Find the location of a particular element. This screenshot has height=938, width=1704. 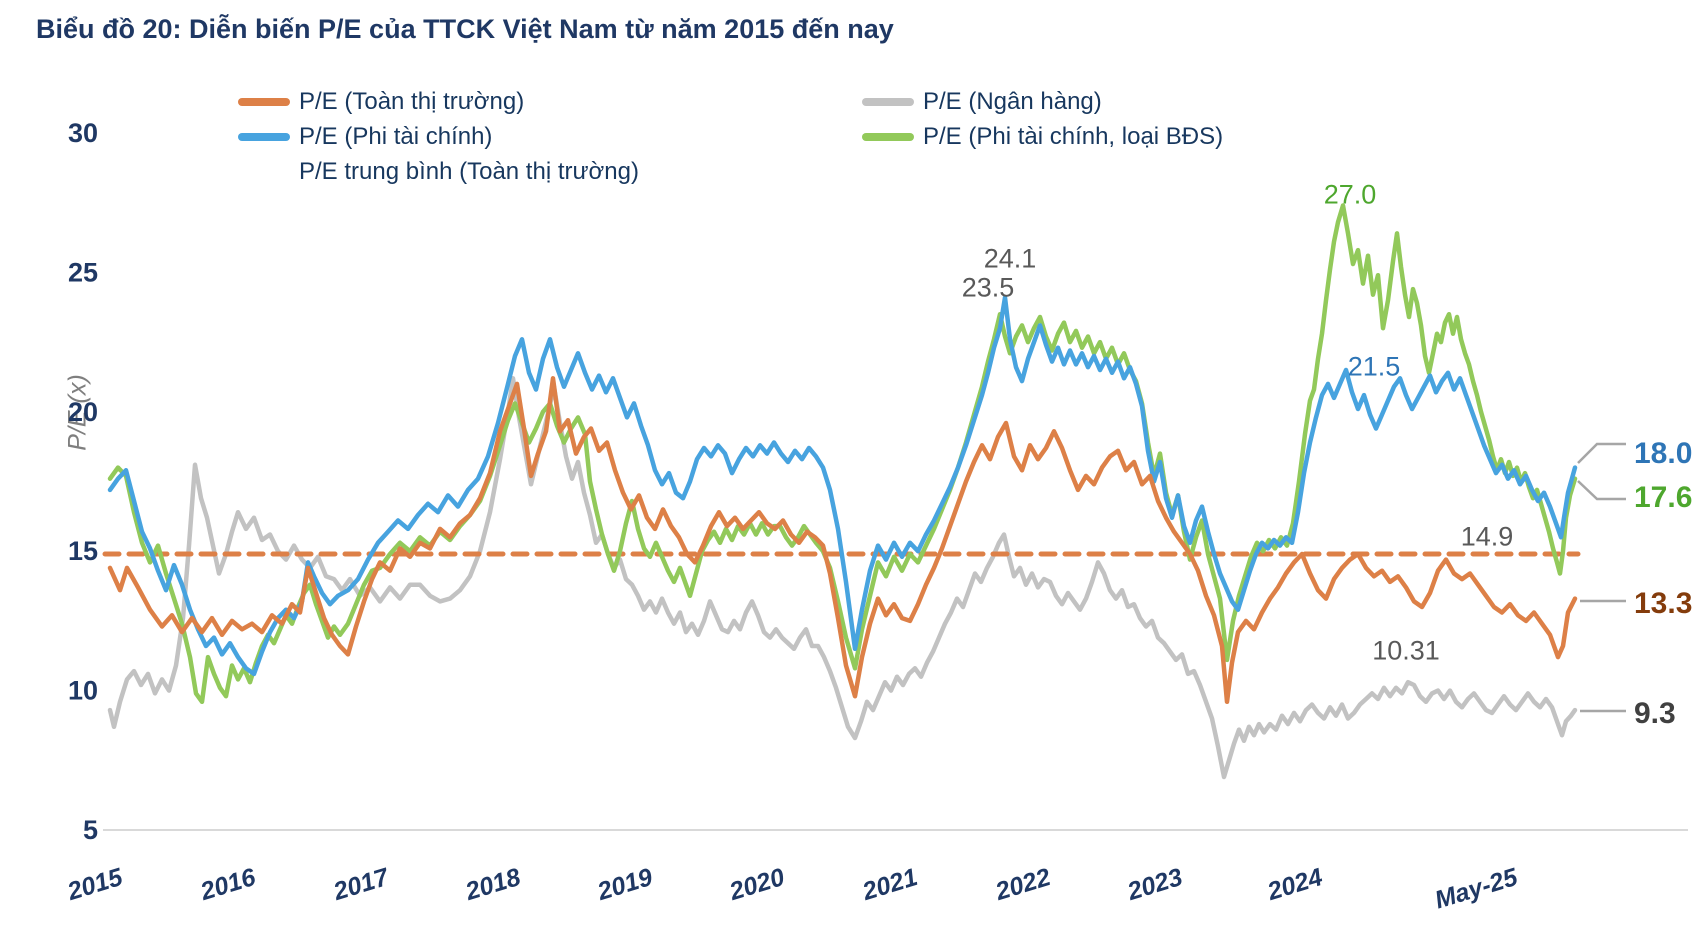

legend-item-4: P/E (Phi tài chính, loại BĐS) is located at coordinates (1042, 136).